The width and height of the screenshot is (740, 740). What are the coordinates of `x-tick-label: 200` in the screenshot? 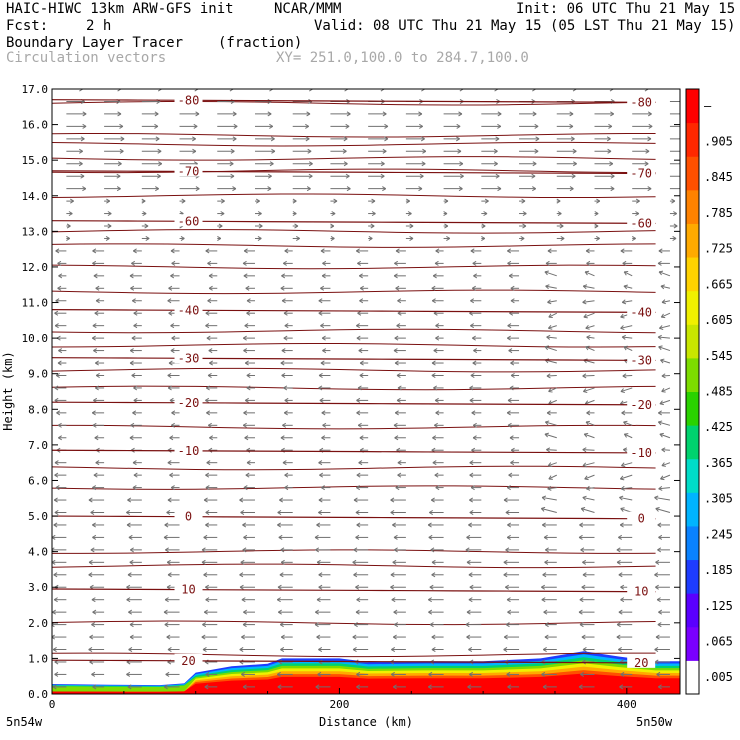 It's located at (339, 704).